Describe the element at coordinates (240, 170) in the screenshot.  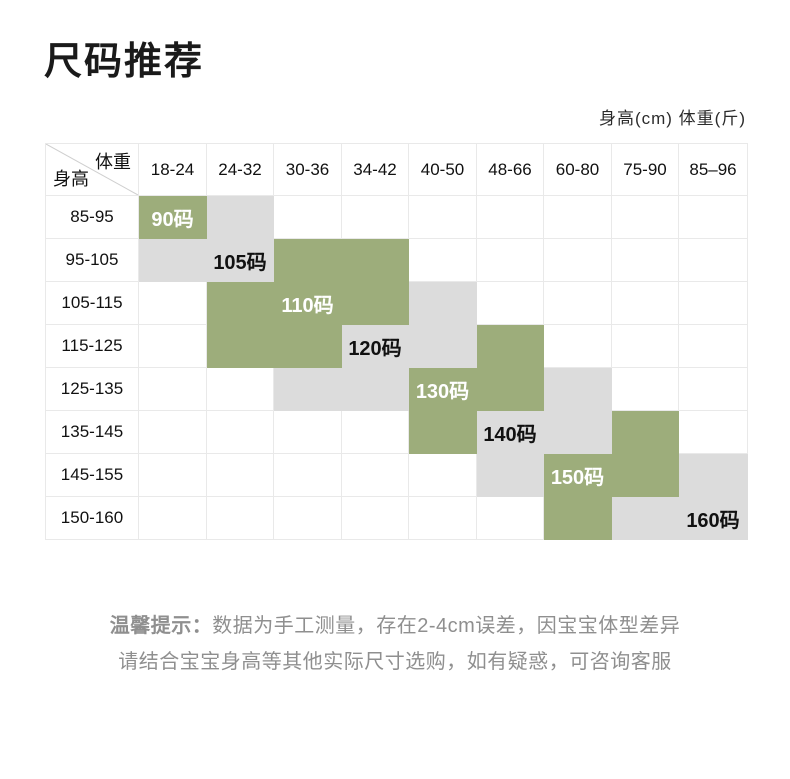
I see `weight-col-header: 24-32` at that location.